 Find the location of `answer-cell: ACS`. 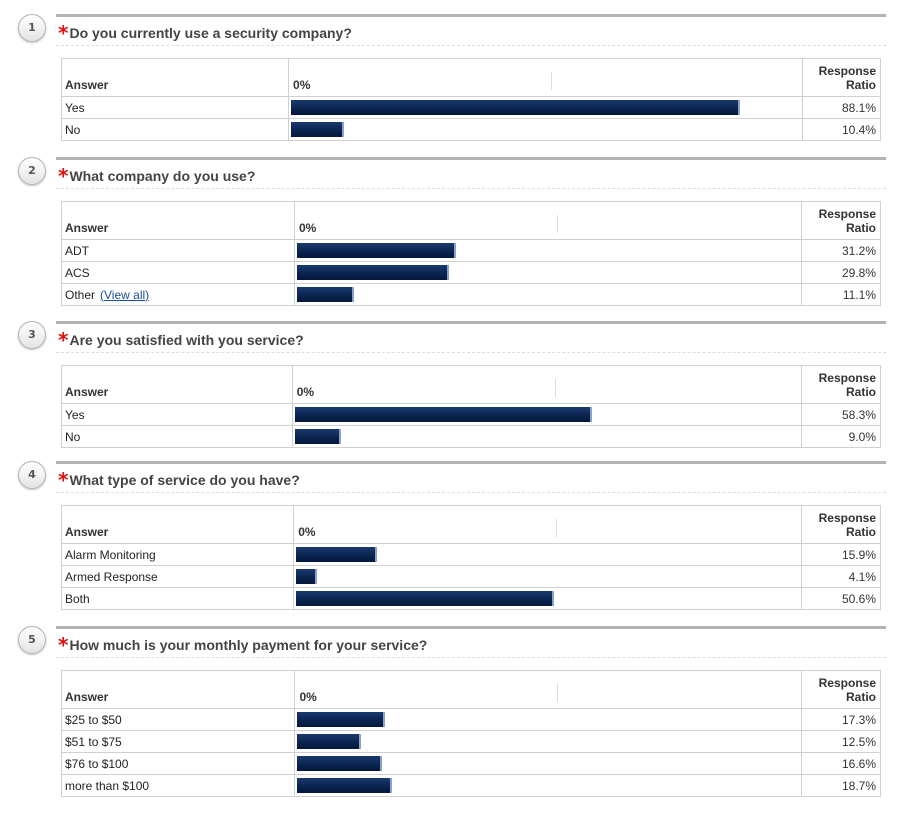

answer-cell: ACS is located at coordinates (178, 272).